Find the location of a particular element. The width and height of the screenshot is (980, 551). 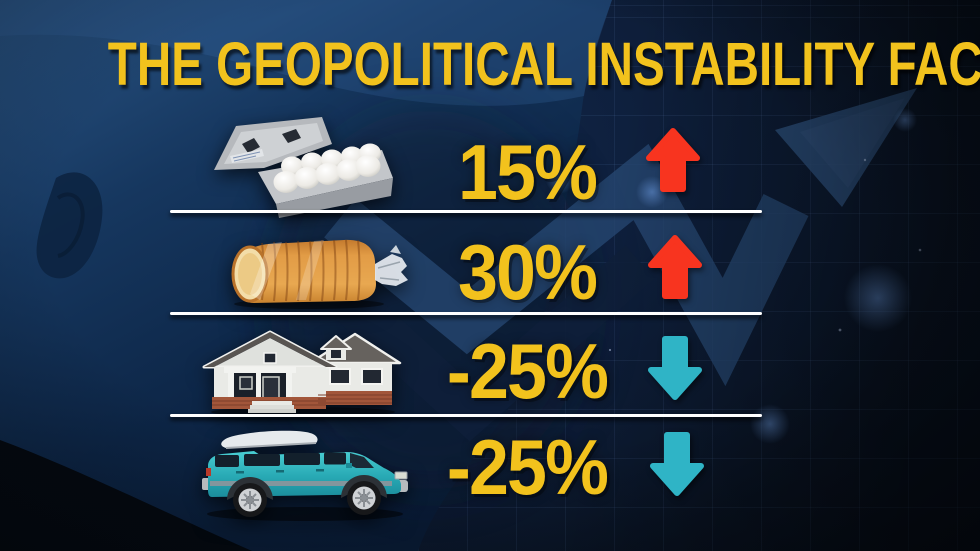

egg-carton-image is located at coordinates (303, 167).